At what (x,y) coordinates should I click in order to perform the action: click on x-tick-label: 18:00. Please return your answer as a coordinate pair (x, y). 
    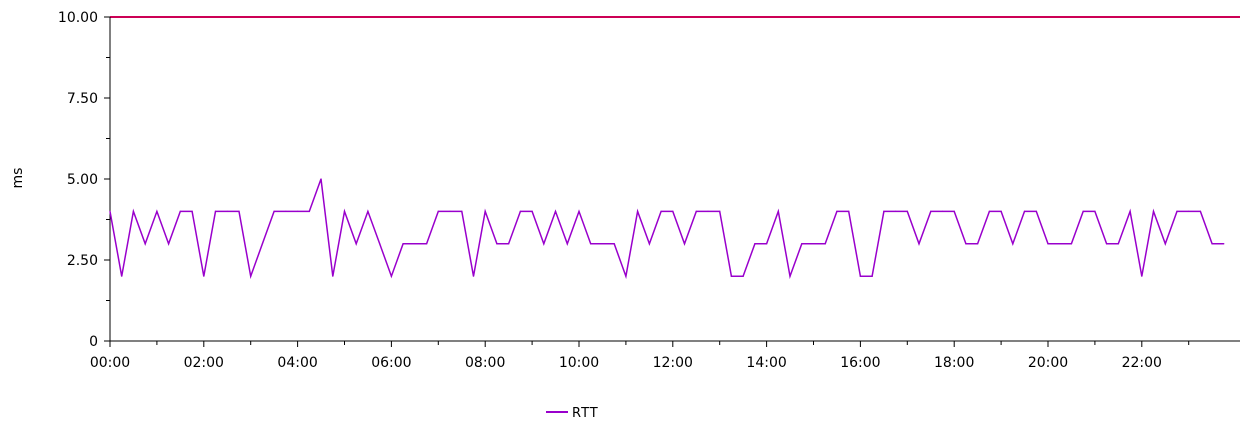
    Looking at the image, I should click on (954, 363).